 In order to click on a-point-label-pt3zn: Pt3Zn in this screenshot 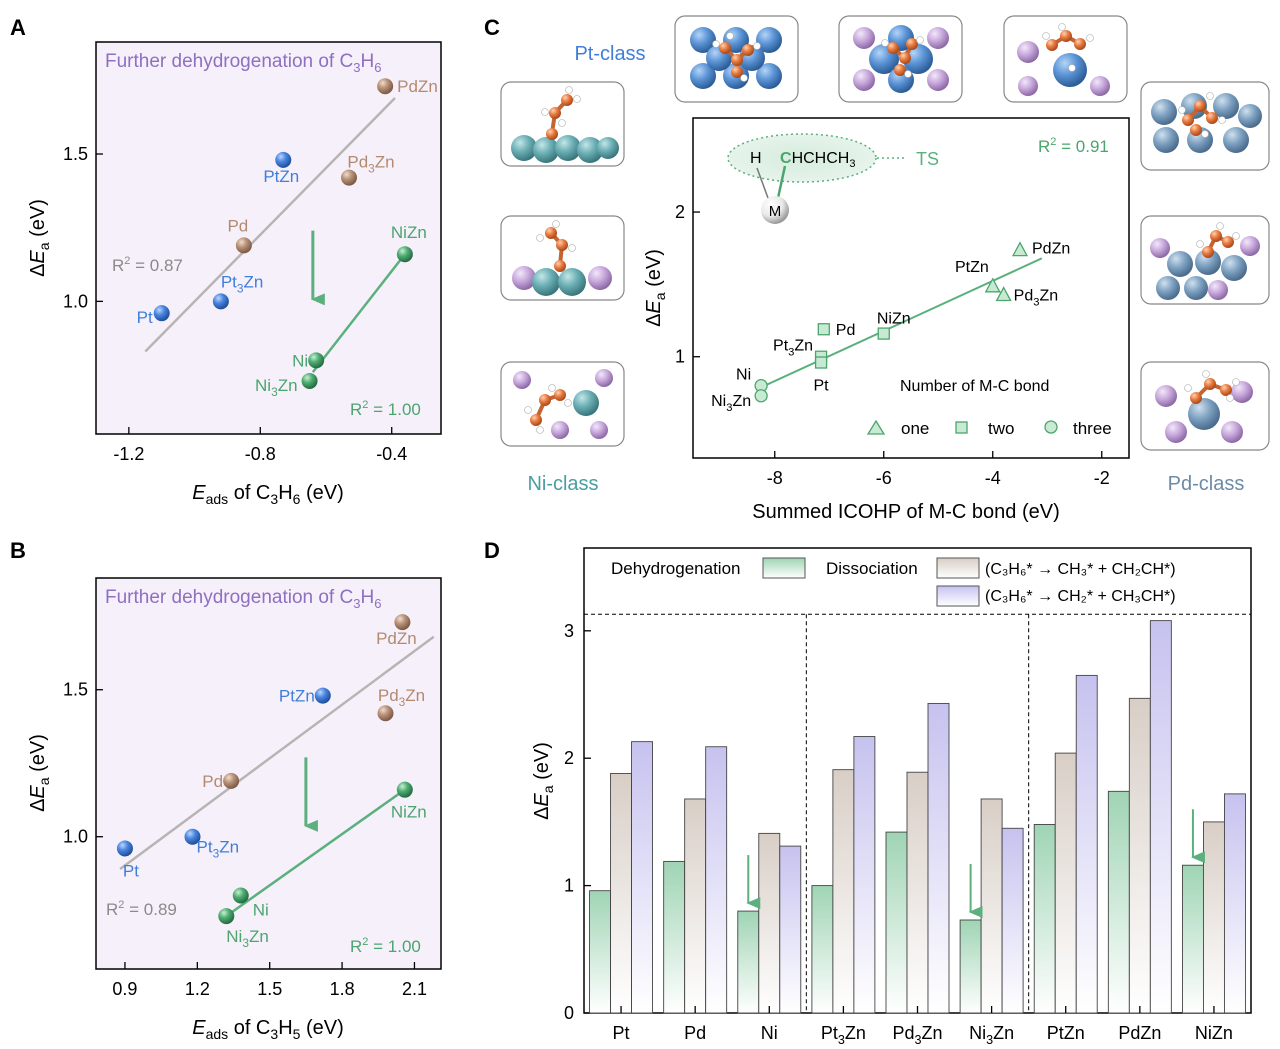, I will do `click(242, 283)`.